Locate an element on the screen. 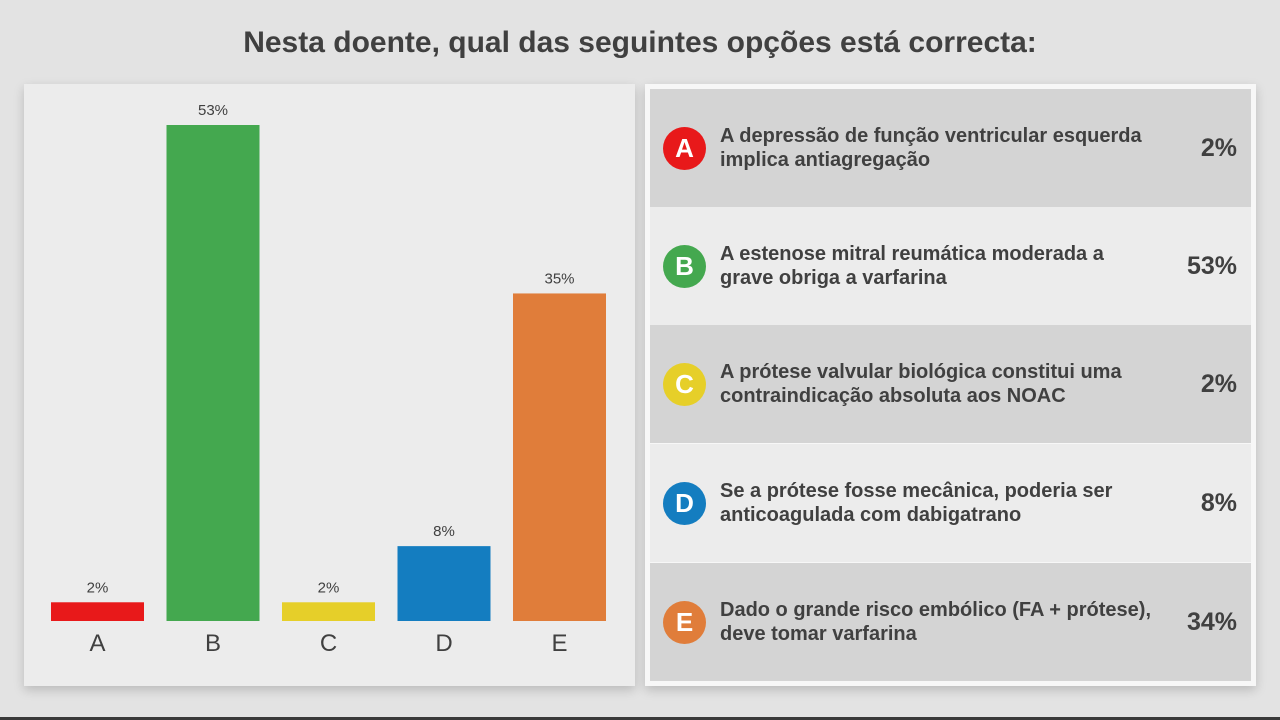 Image resolution: width=1280 pixels, height=720 pixels. option-percent-e: 34% is located at coordinates (1211, 621).